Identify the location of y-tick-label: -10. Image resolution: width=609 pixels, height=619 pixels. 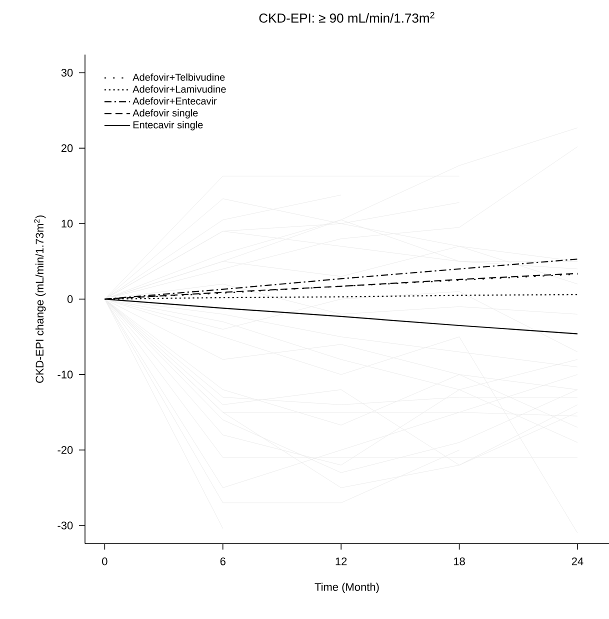
(65, 374).